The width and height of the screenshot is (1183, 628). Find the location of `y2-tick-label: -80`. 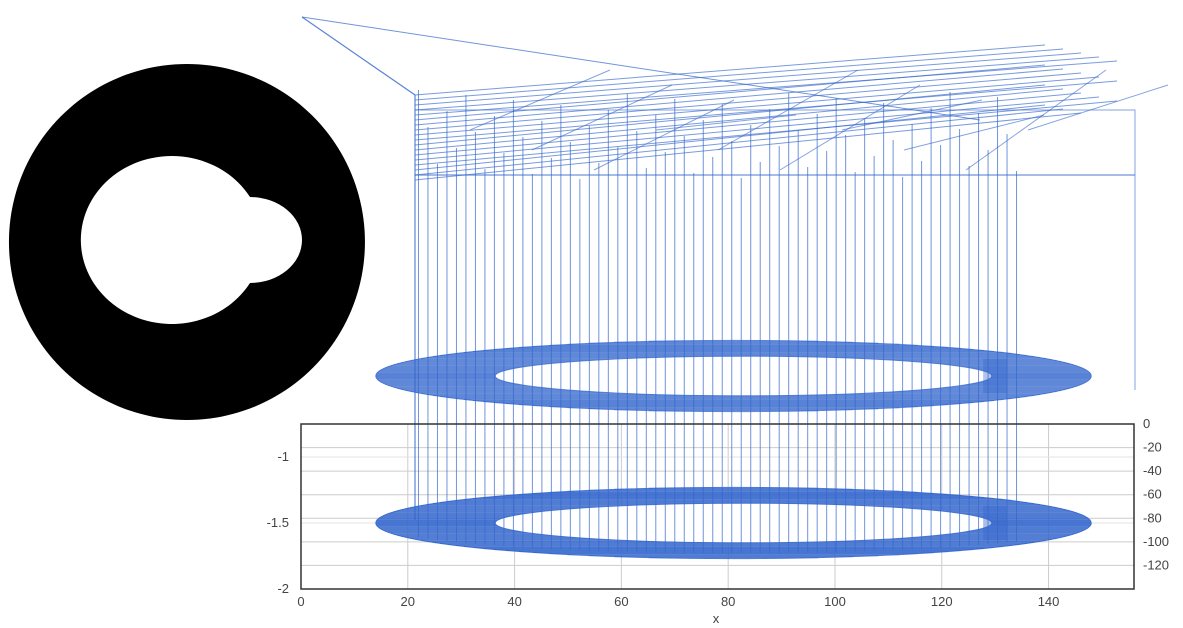

y2-tick-label: -80 is located at coordinates (1152, 517).